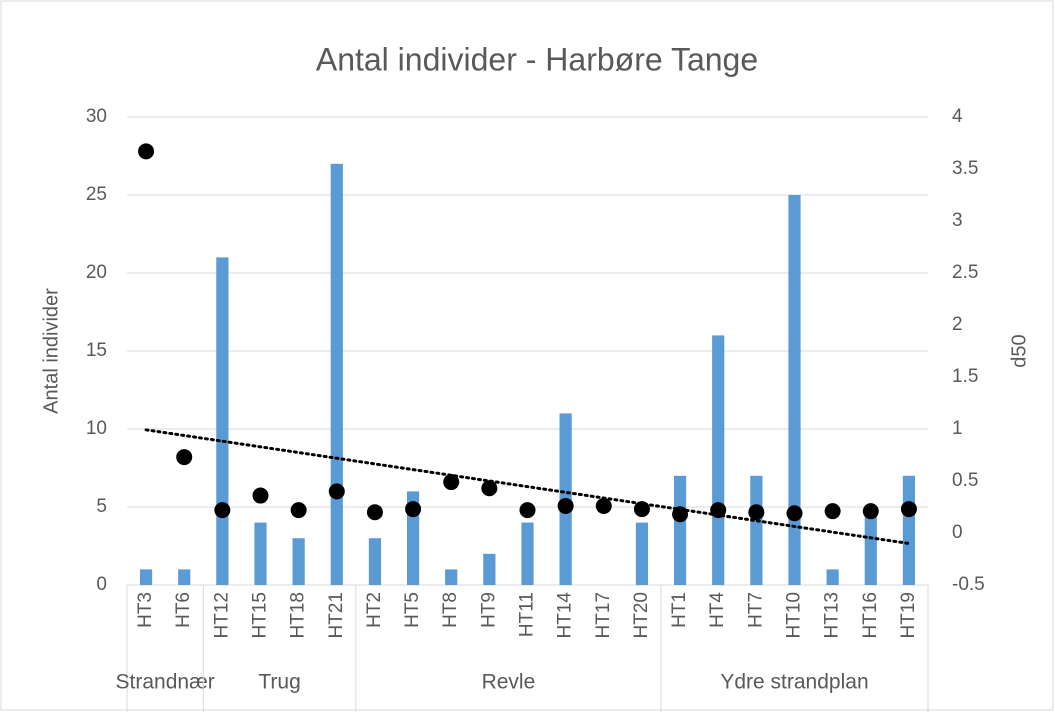  Describe the element at coordinates (1019, 350) in the screenshot. I see `y2-axis-label: d50` at that location.